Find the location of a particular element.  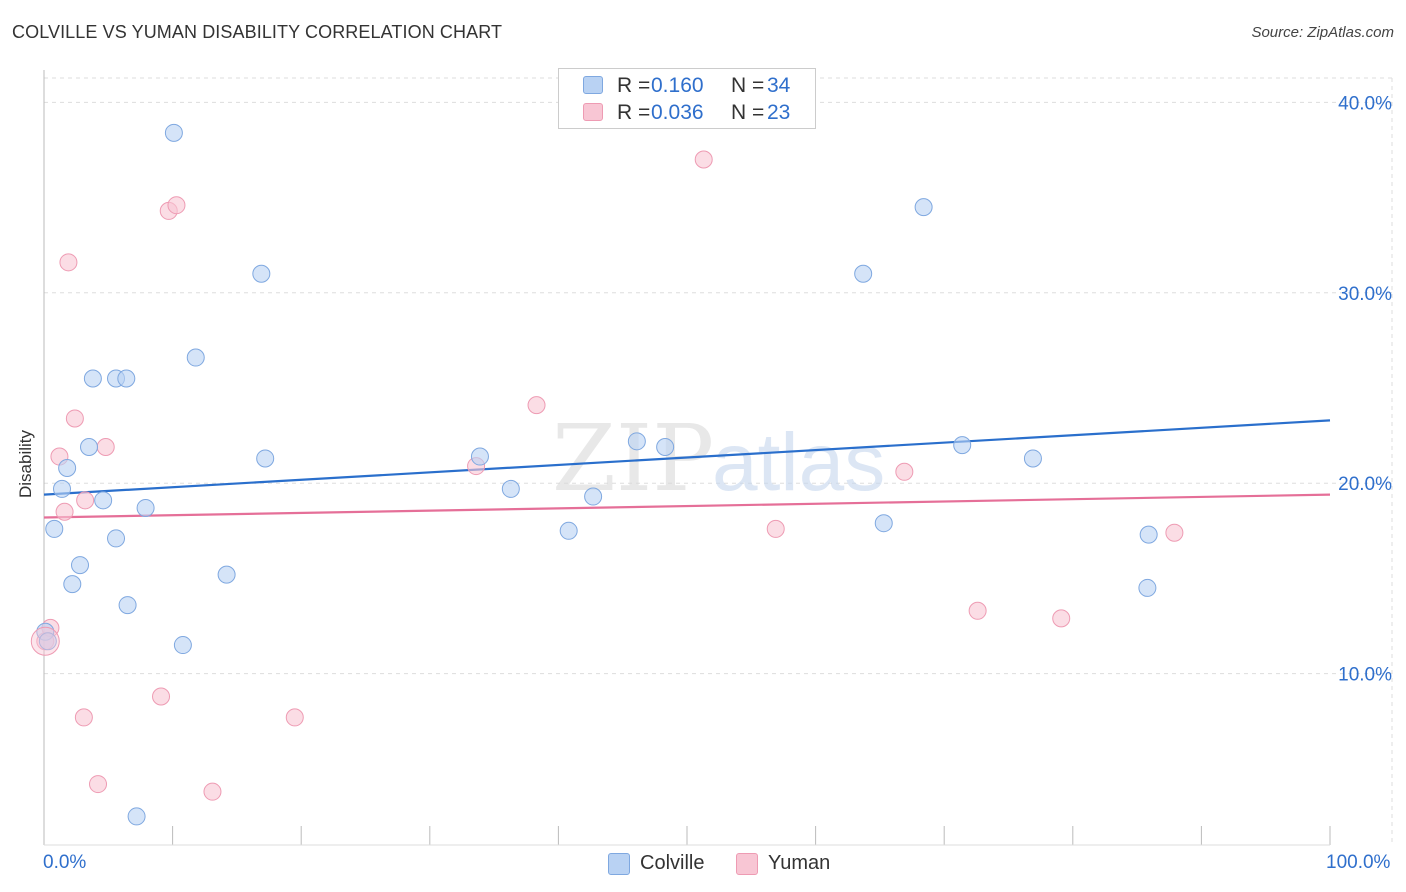

y-tick-label: 40.0% is located at coordinates (1365, 103).